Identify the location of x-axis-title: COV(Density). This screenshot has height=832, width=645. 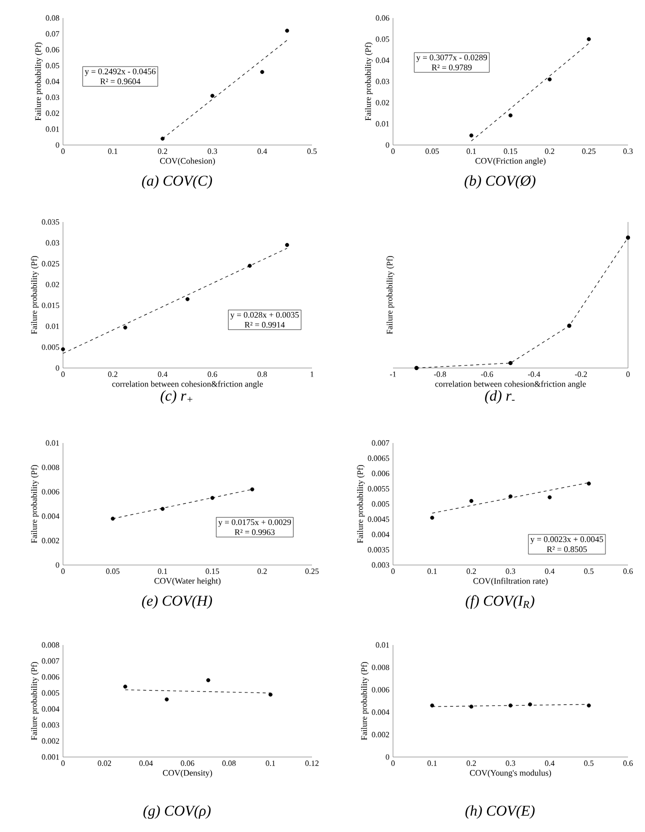
(187, 774).